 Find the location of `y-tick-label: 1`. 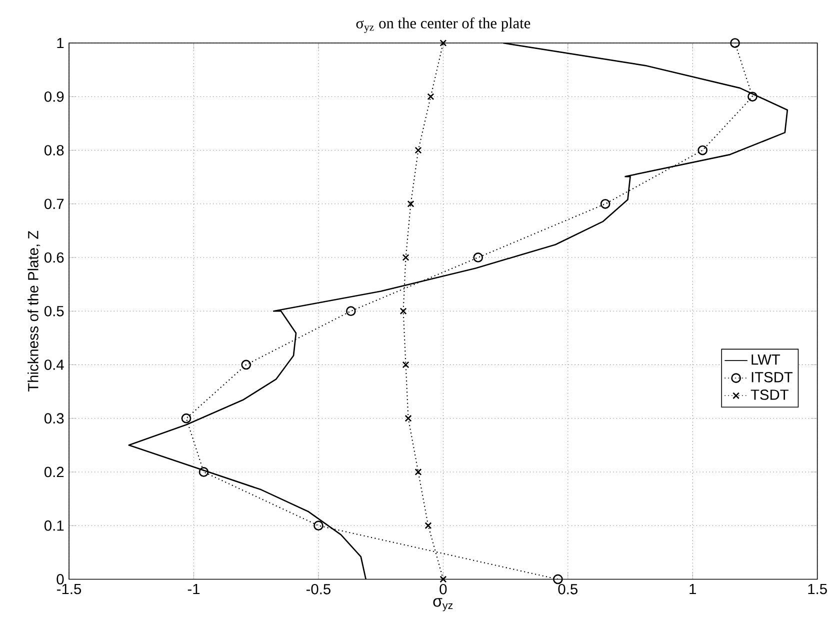

y-tick-label: 1 is located at coordinates (60, 43).